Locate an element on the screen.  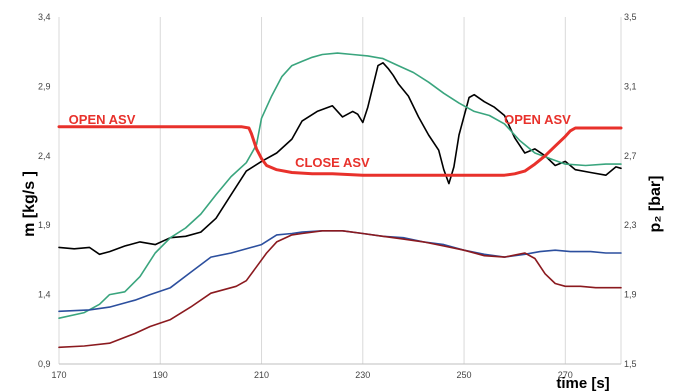
y-right-tick-label: 2,7 is located at coordinates (630, 156).